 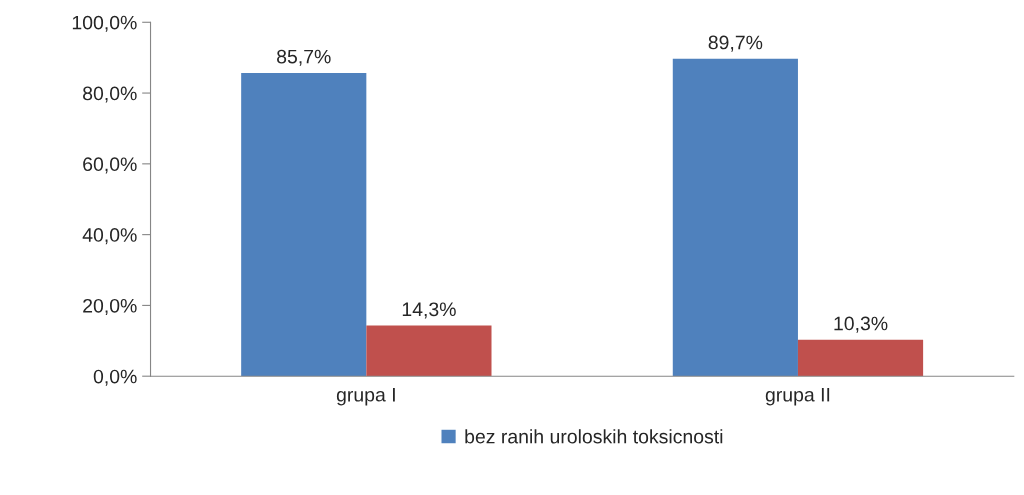 What do you see at coordinates (797, 397) in the screenshot?
I see `x-tick-label: grupa II` at bounding box center [797, 397].